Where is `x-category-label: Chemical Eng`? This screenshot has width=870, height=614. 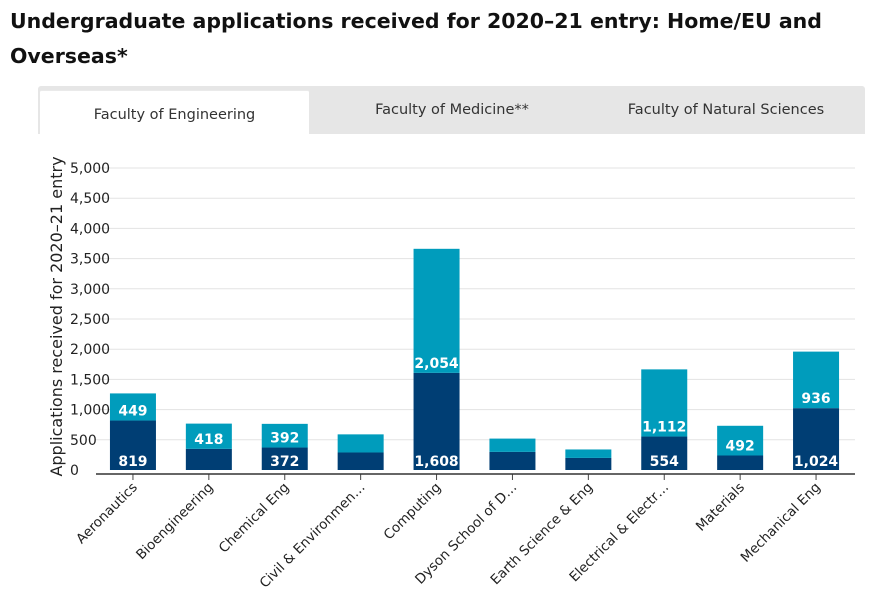
x-category-label: Chemical Eng is located at coordinates (254, 518).